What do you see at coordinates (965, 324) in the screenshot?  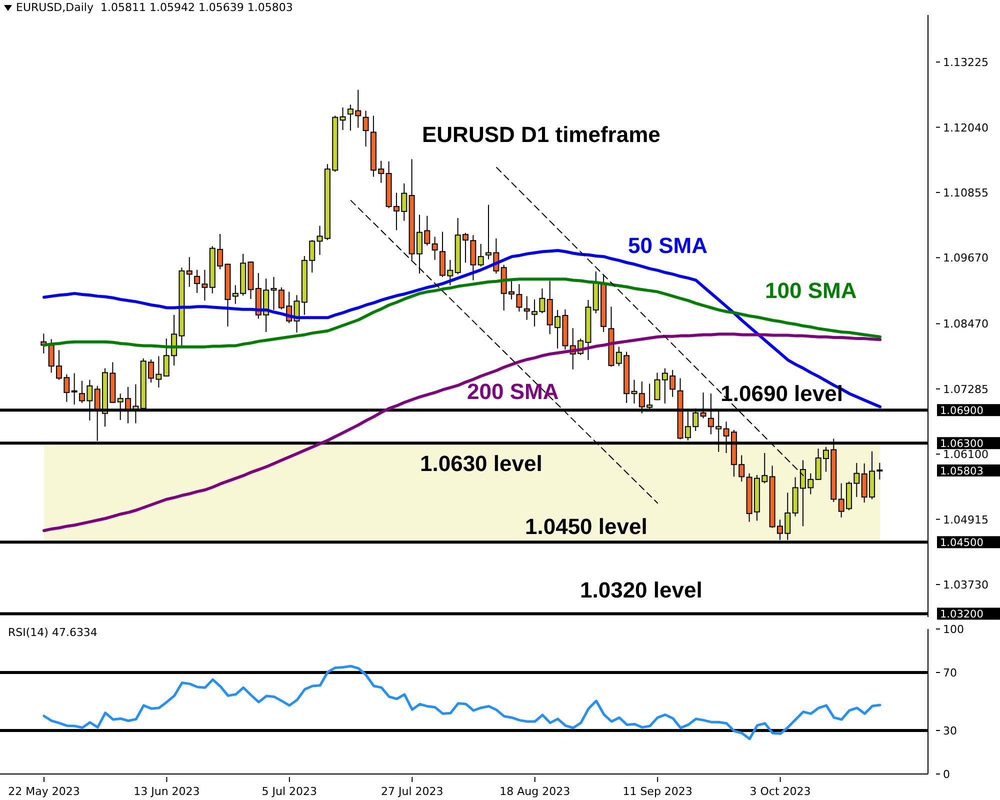 I see `y-tick-label: 1.08470` at bounding box center [965, 324].